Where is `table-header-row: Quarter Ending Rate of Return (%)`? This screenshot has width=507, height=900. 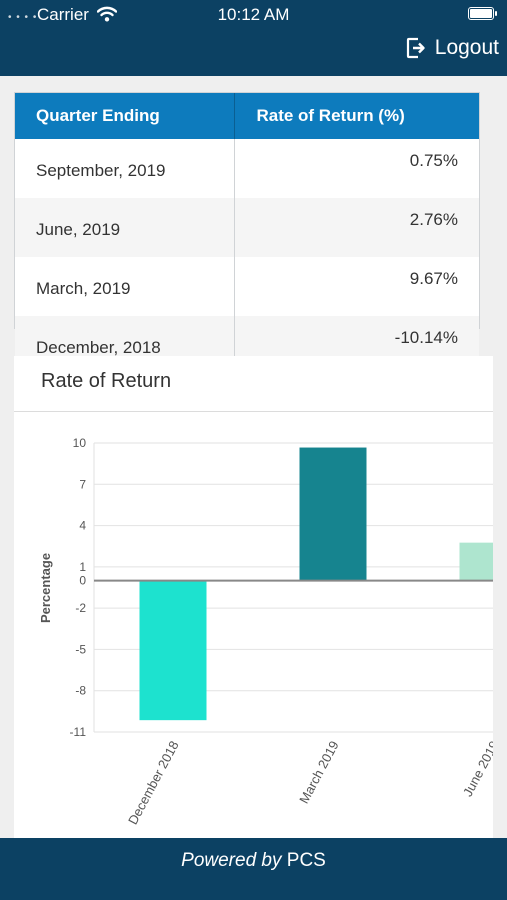
table-header-row: Quarter Ending Rate of Return (%) is located at coordinates (247, 116).